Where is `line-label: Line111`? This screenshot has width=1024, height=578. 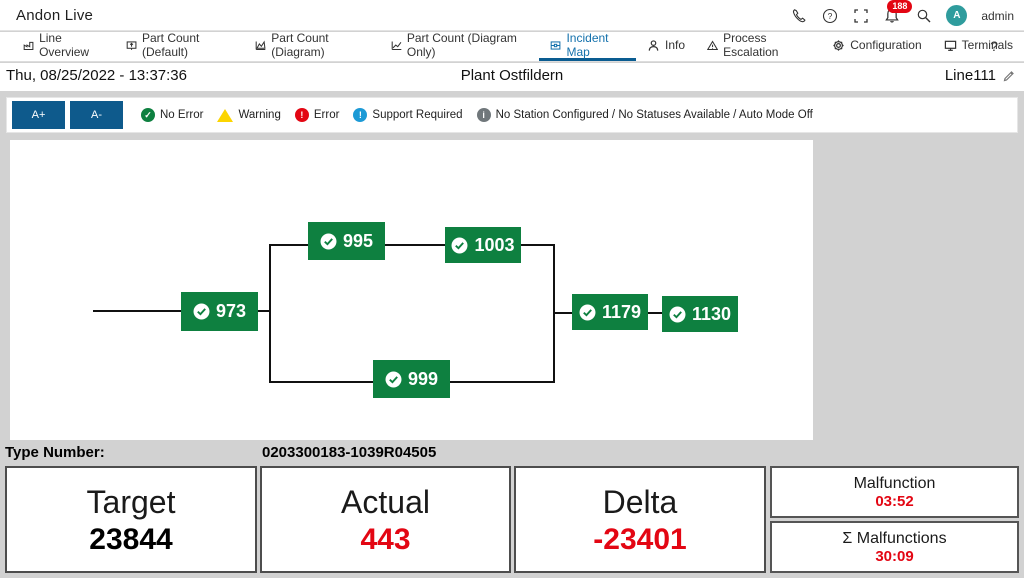
line-label: Line111 is located at coordinates (970, 75).